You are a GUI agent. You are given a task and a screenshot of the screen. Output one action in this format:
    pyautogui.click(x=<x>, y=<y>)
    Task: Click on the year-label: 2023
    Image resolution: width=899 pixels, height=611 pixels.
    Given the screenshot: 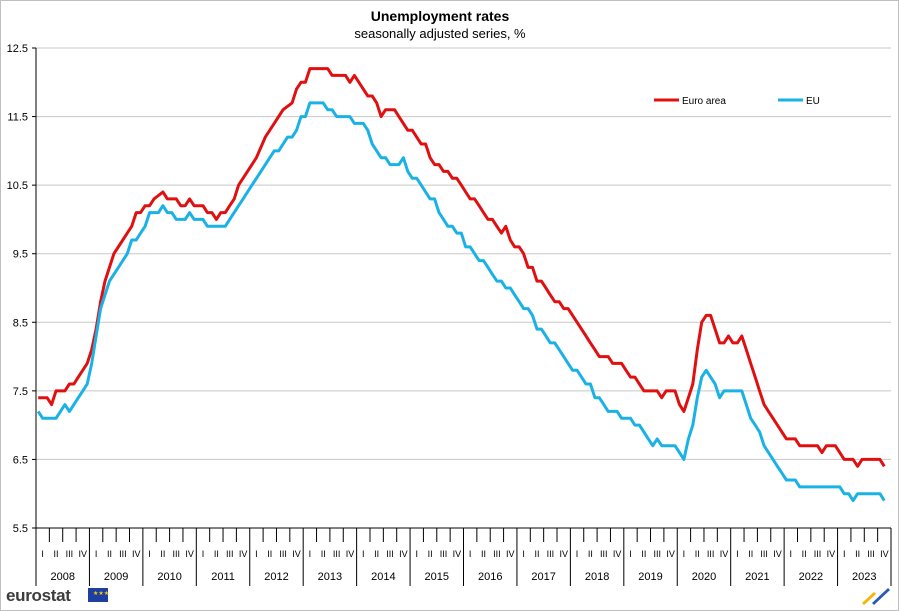 What is the action you would take?
    pyautogui.click(x=864, y=577)
    